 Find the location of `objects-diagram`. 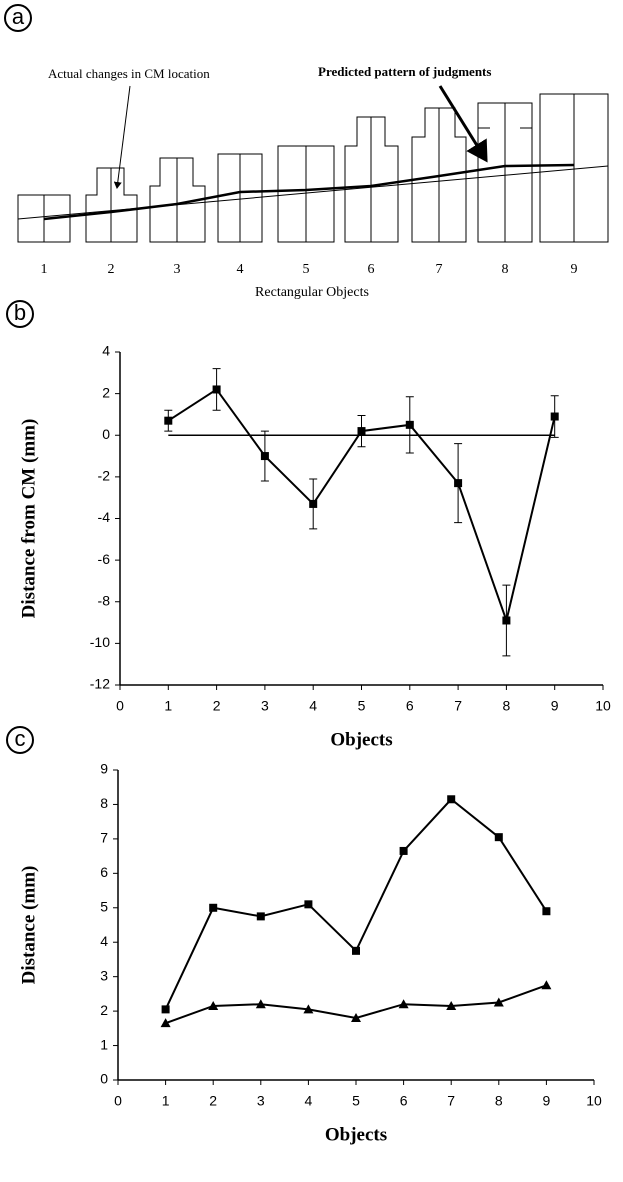

objects-diagram is located at coordinates (313, 164).